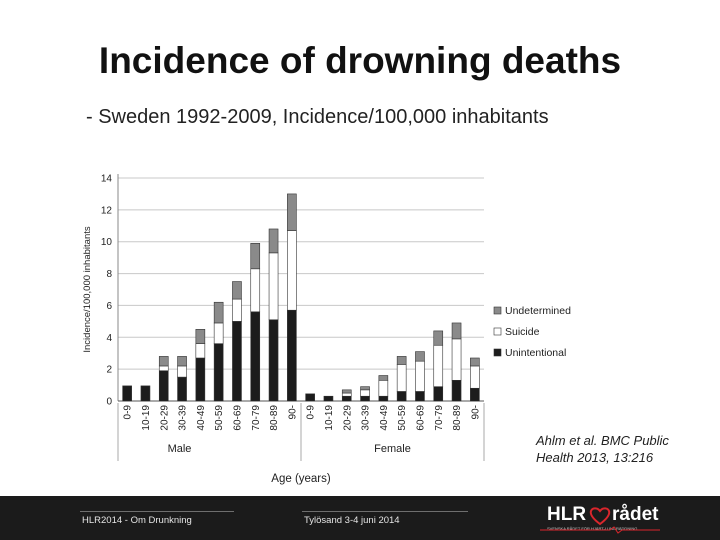 This screenshot has width=720, height=540. What do you see at coordinates (180, 449) in the screenshot?
I see `group-label-male: Male` at bounding box center [180, 449].